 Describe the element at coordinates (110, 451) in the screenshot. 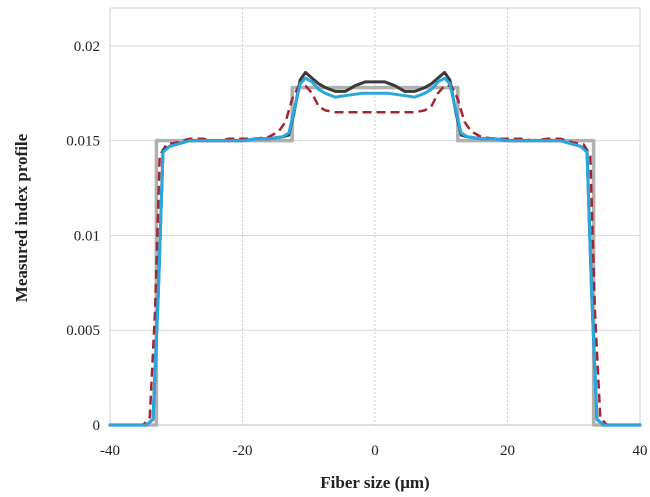

I see `x-tick-label: -40` at that location.